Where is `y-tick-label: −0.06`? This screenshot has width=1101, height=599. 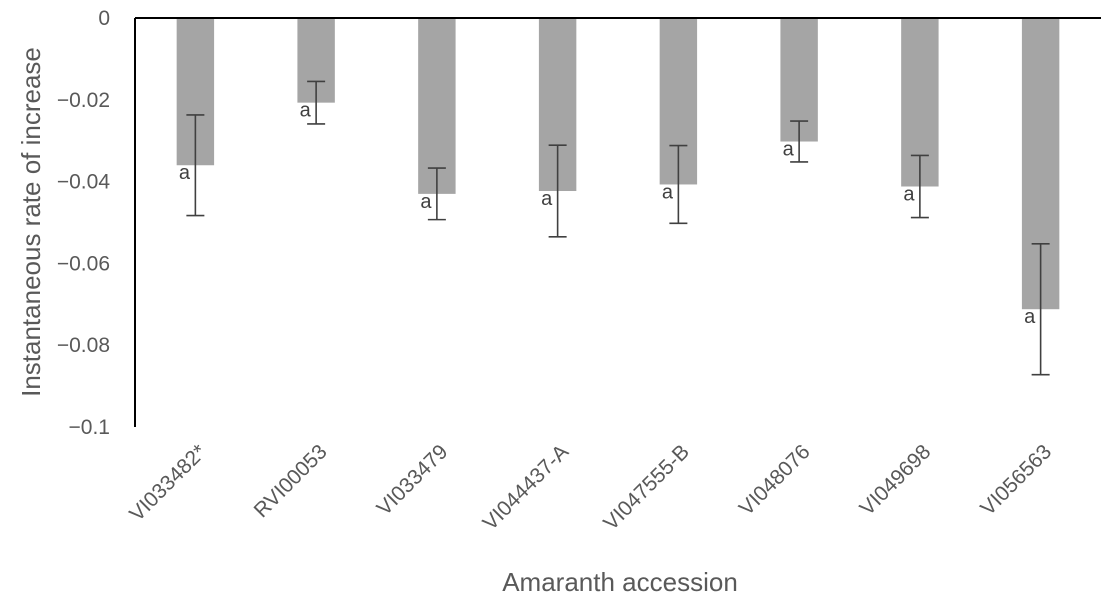 y-tick-label: −0.06 is located at coordinates (83, 263).